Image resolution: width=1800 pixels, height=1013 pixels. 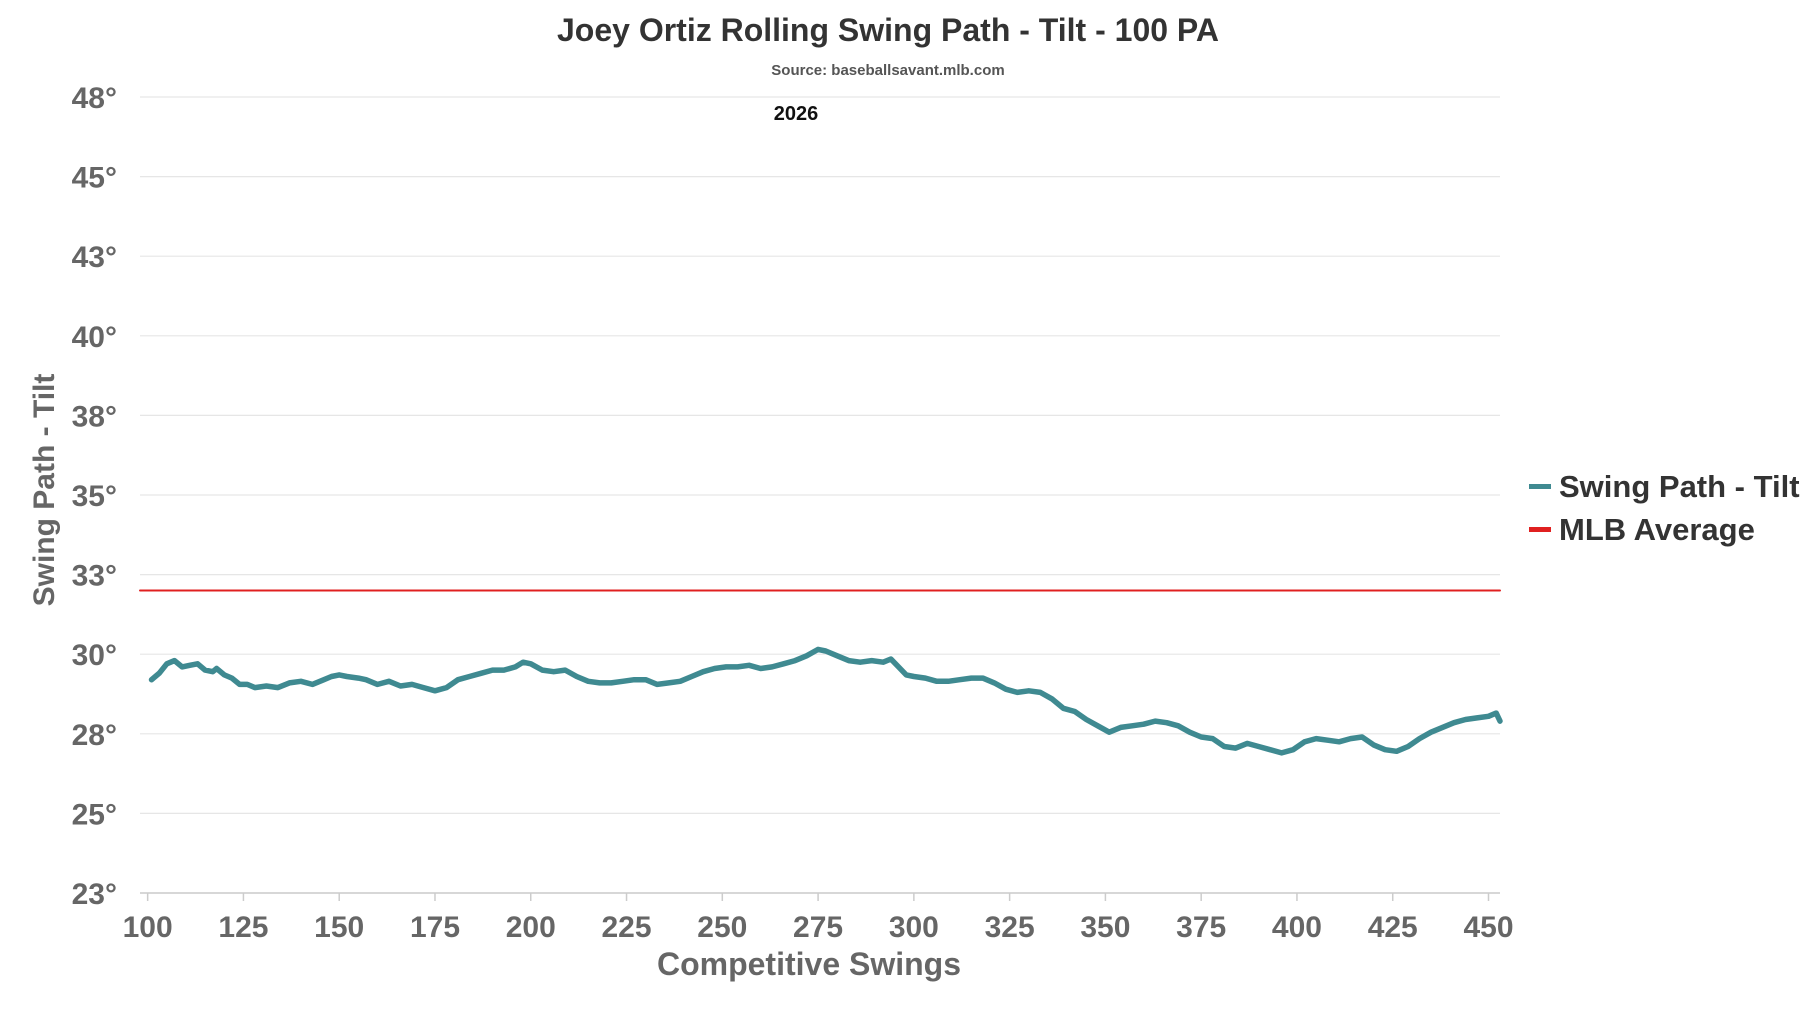 What do you see at coordinates (94, 655) in the screenshot?
I see `y-tick-label: 30°` at bounding box center [94, 655].